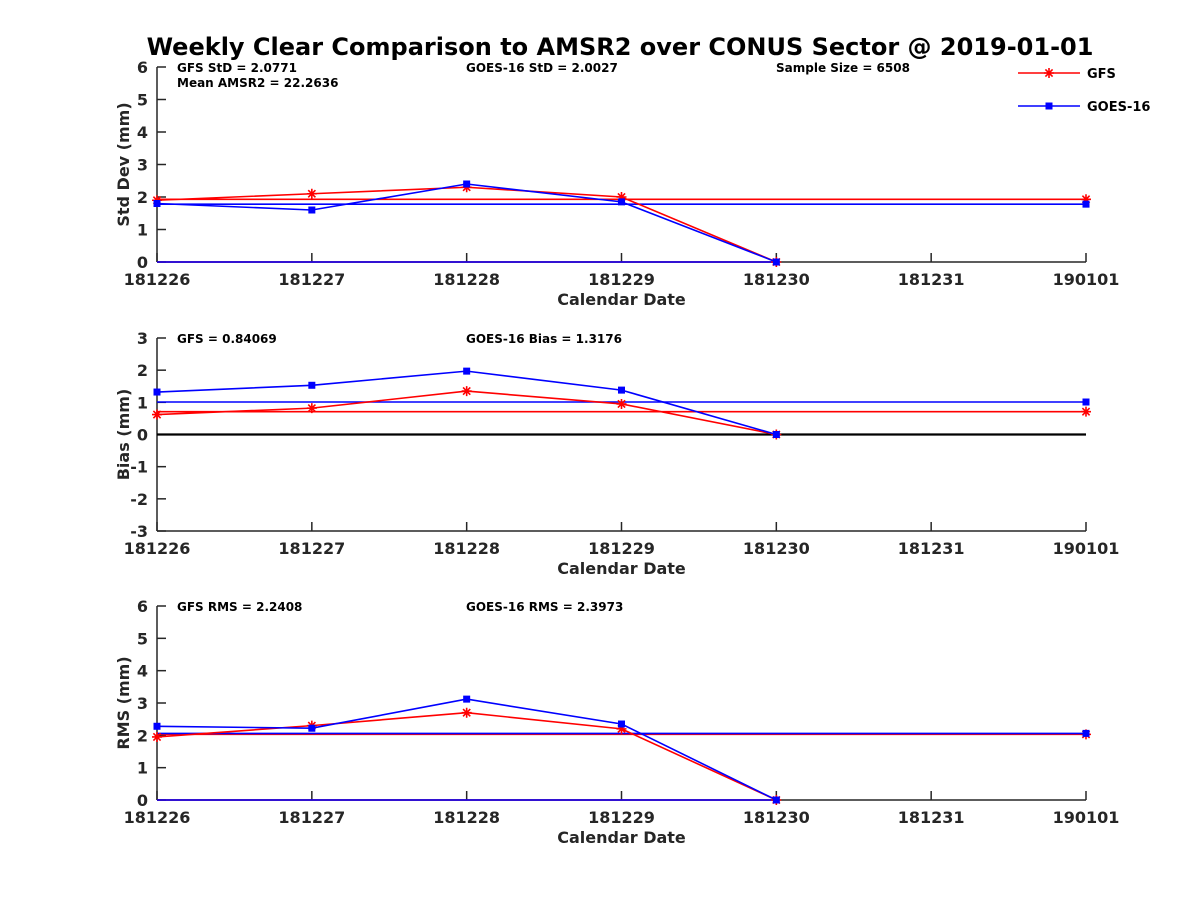  What do you see at coordinates (237, 68) in the screenshot?
I see `annotation-gfs: GFS StD = 2.0771` at bounding box center [237, 68].